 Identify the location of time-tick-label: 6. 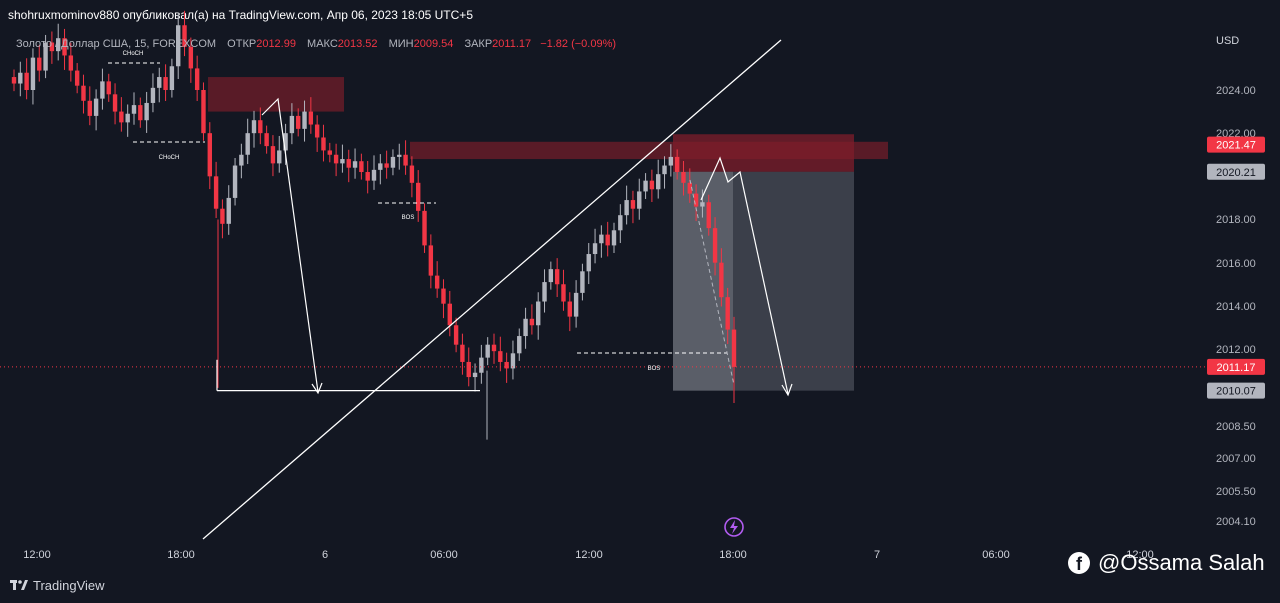
(325, 555).